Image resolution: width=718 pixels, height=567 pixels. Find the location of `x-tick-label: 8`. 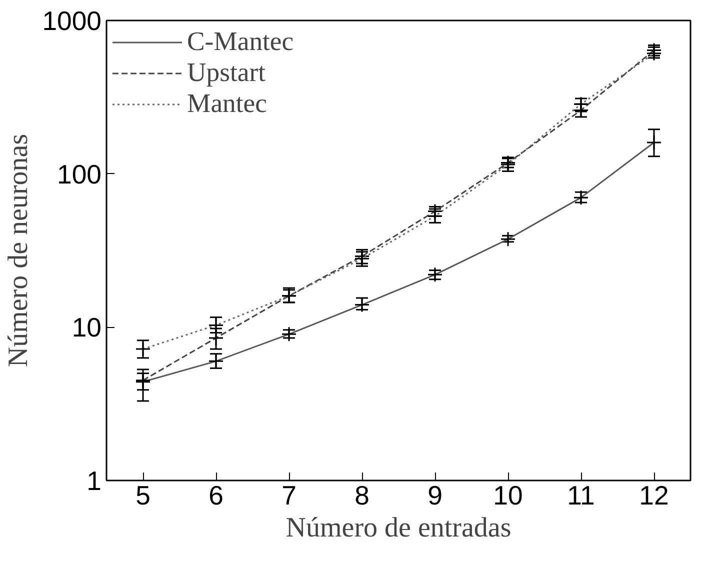

x-tick-label: 8 is located at coordinates (362, 495).